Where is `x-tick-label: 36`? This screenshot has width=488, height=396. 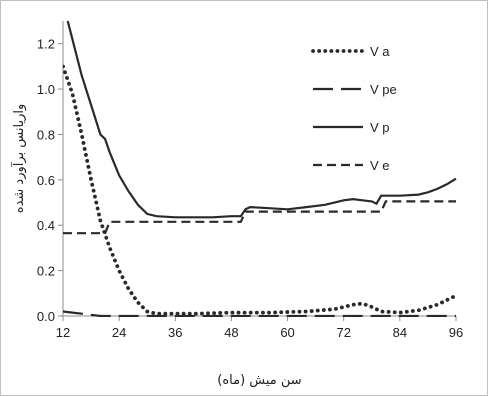
x-tick-label: 36 is located at coordinates (175, 332).